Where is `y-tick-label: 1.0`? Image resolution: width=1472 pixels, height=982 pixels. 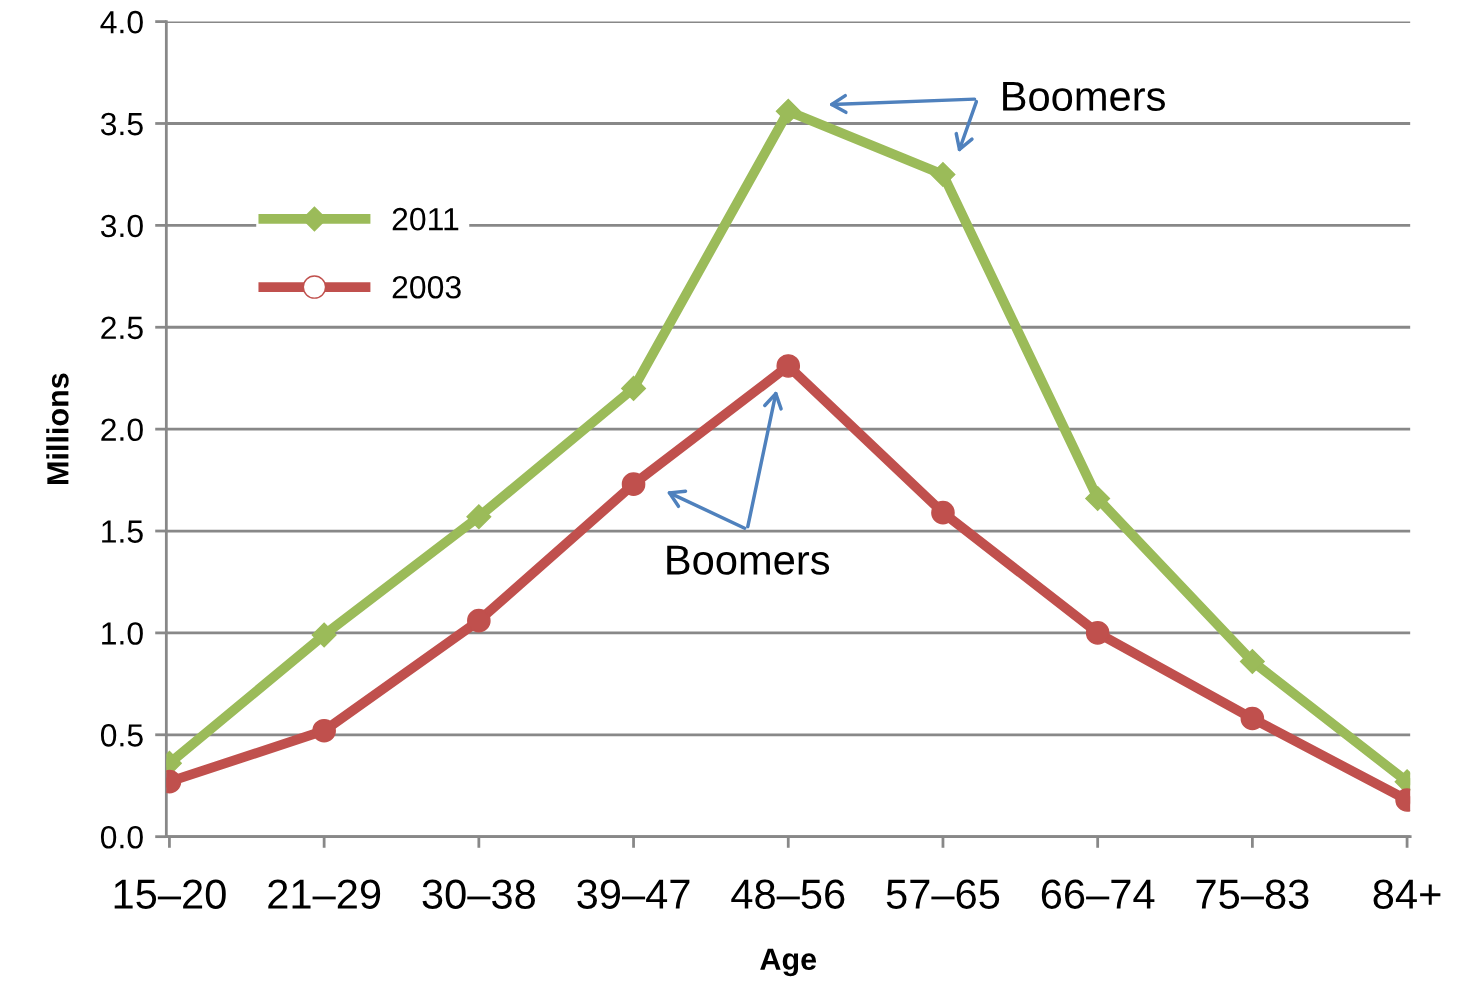
y-tick-label: 1.0 is located at coordinates (122, 633).